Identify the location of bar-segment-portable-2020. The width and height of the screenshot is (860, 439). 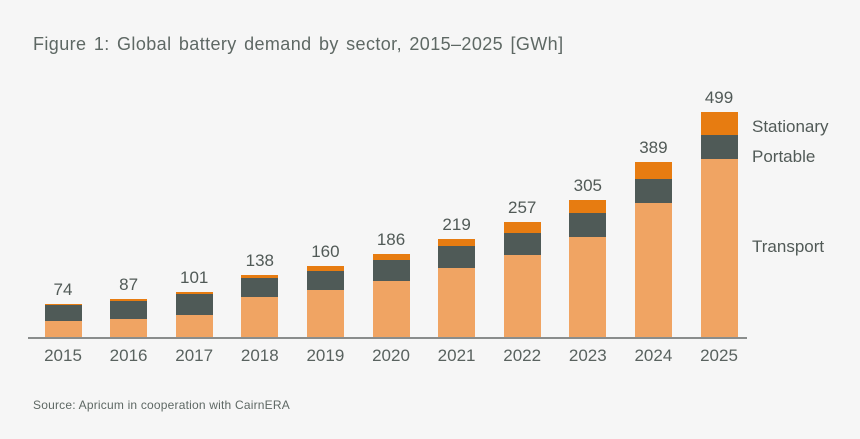
(391, 270).